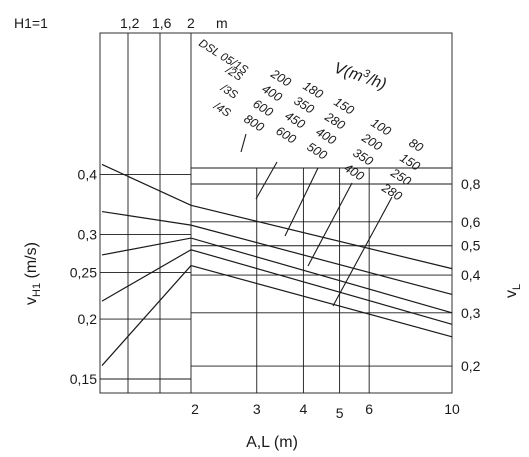 Image resolution: width=529 pixels, height=457 pixels. What do you see at coordinates (415, 145) in the screenshot?
I see `flow-value-4-0: 80` at bounding box center [415, 145].